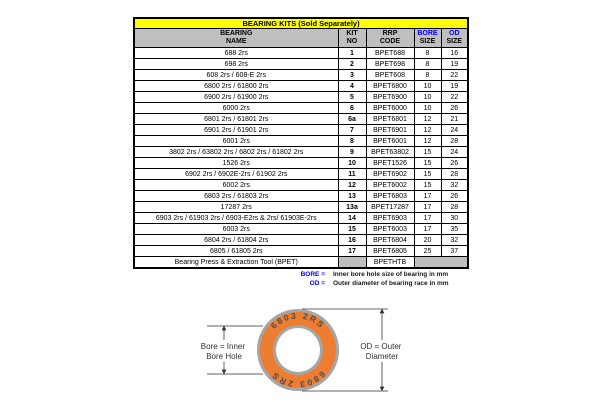 The width and height of the screenshot is (600, 408). I want to click on kit-cell: 8, so click(352, 141).